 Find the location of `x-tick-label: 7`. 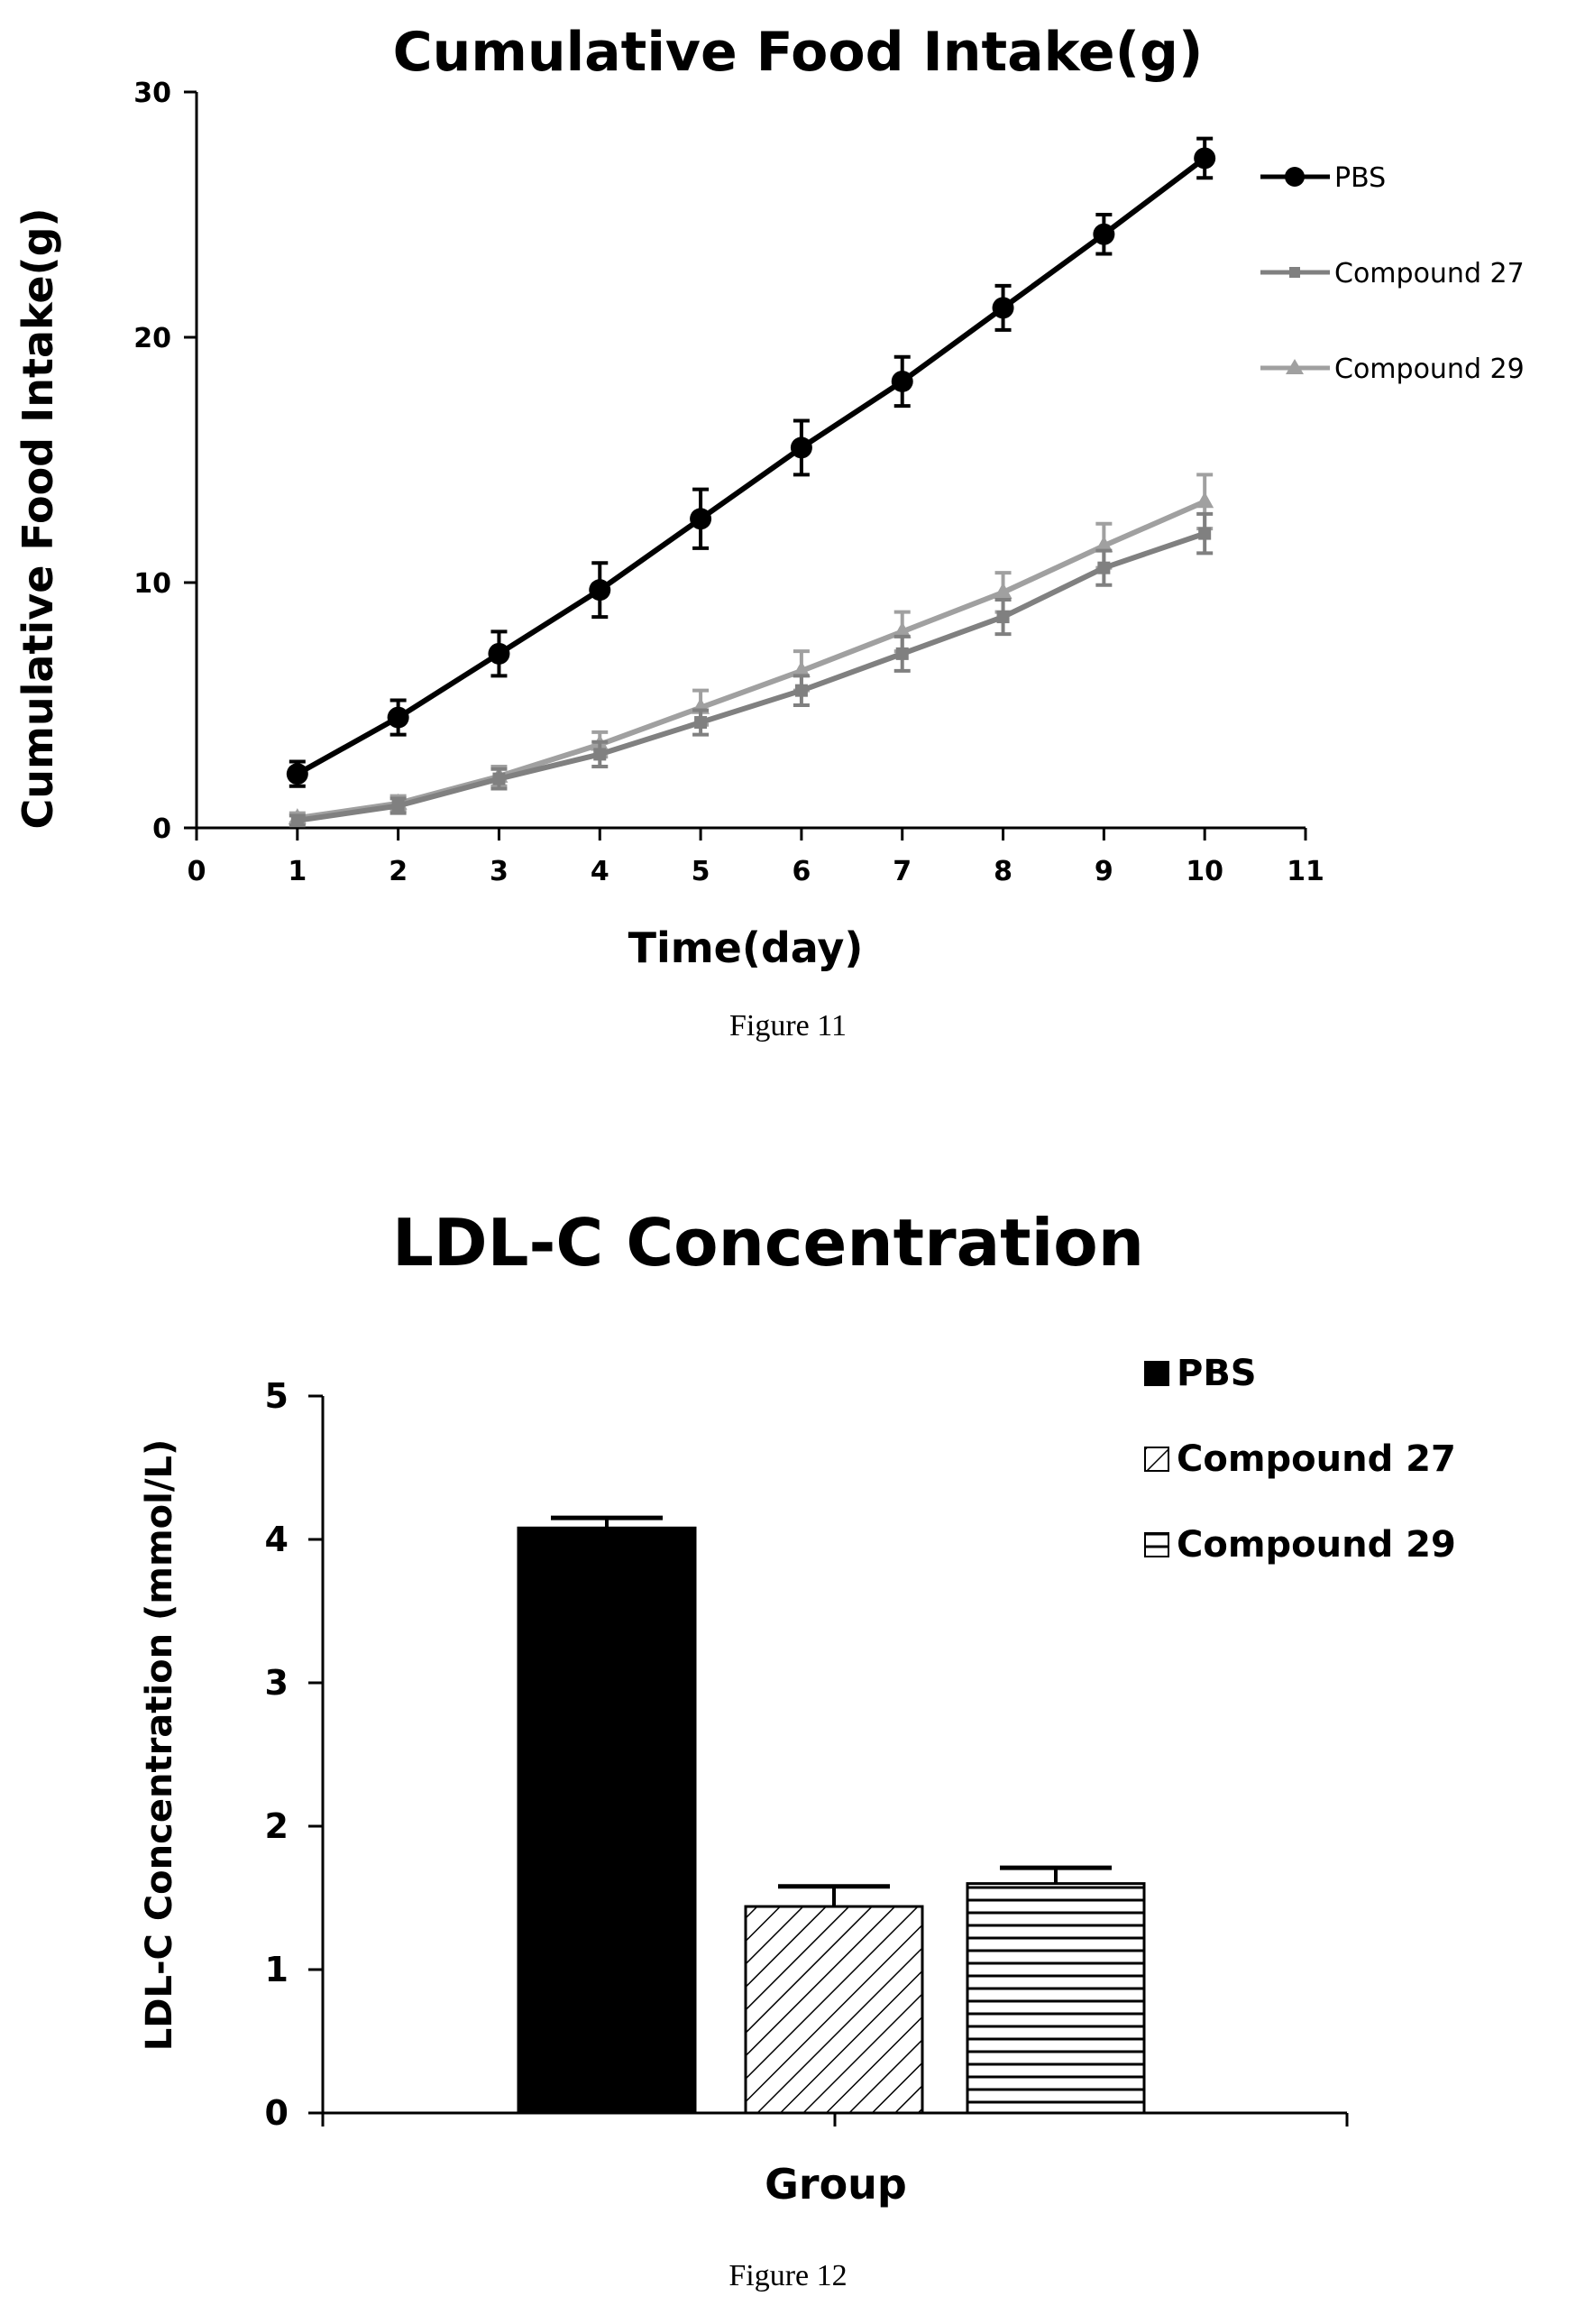

x-tick-label: 7 is located at coordinates (902, 871).